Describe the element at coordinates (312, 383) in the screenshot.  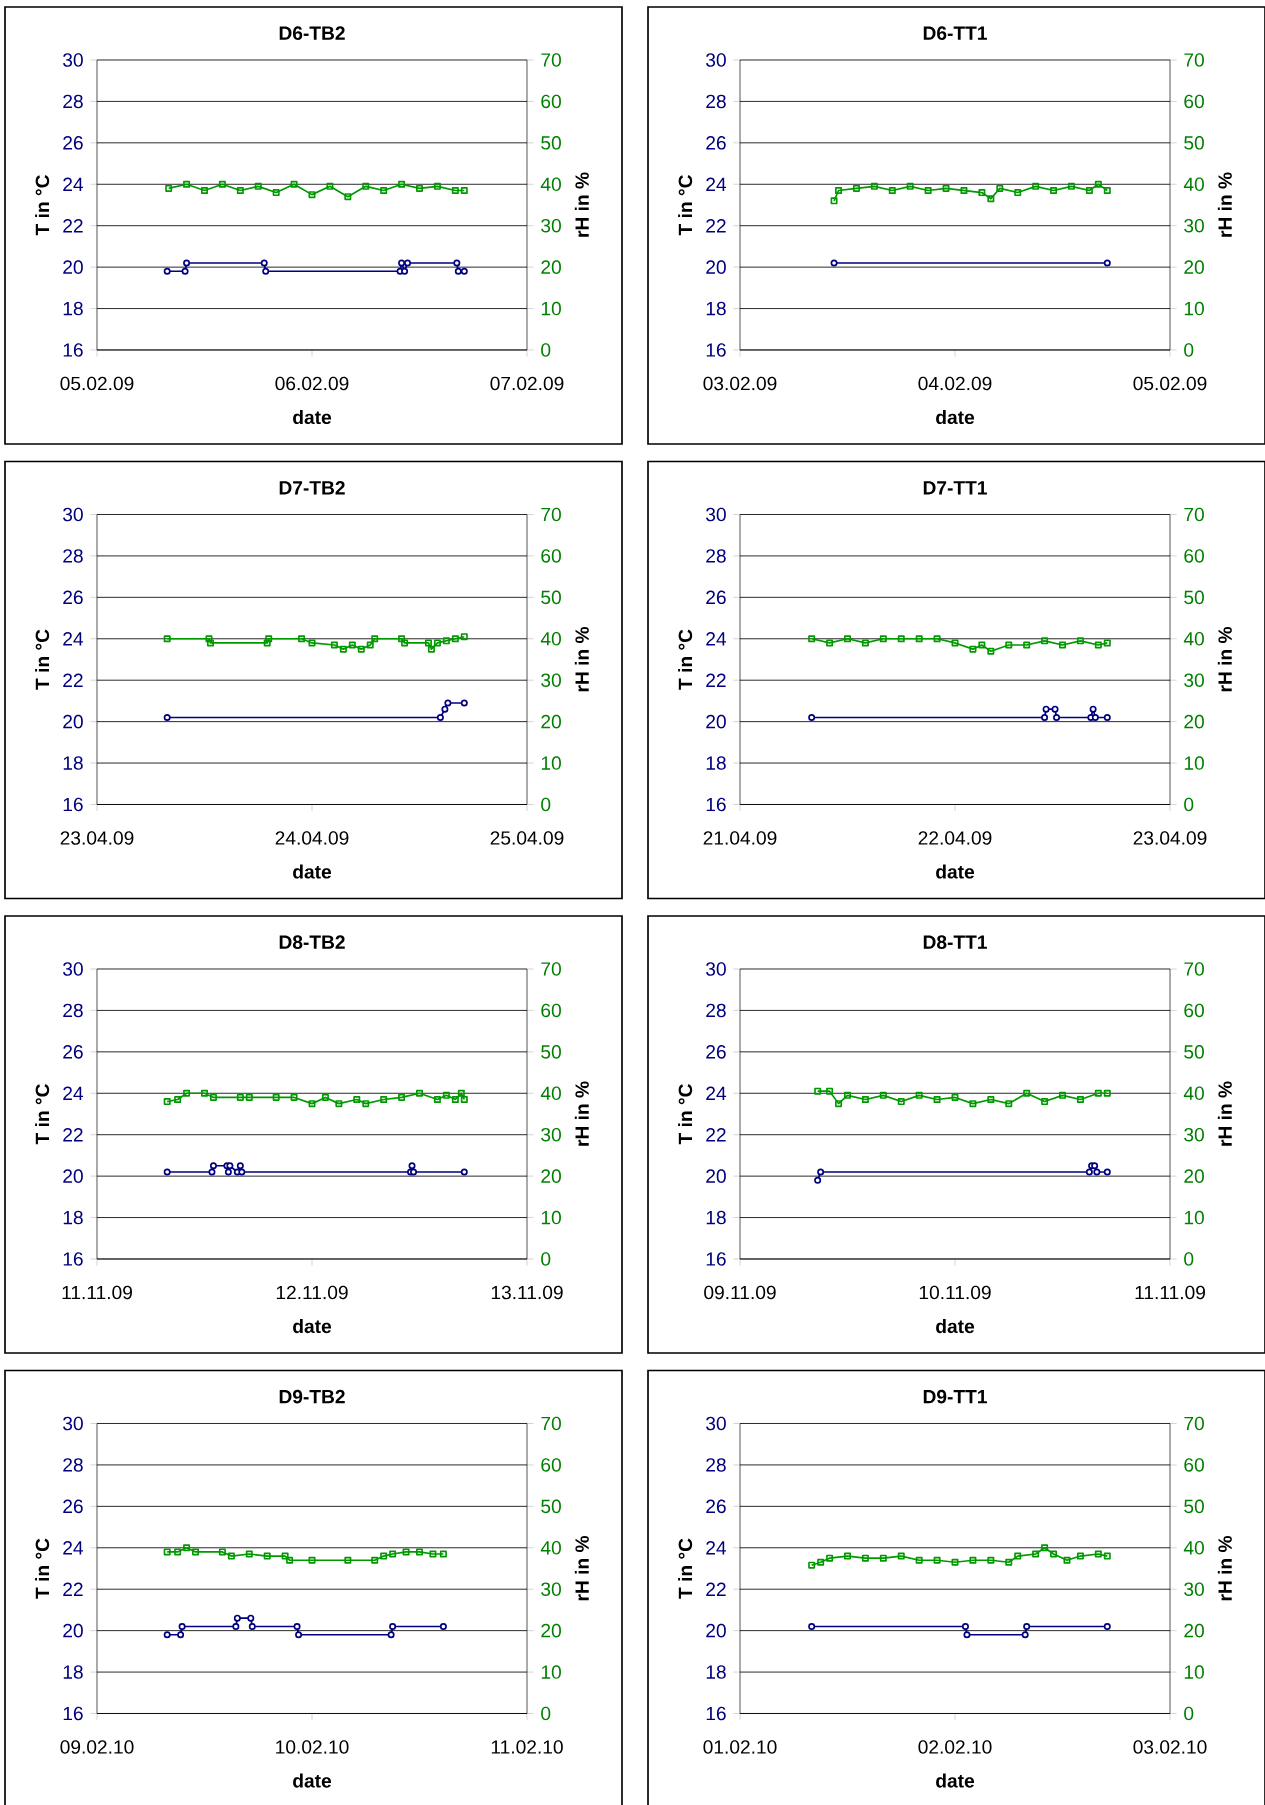
I see `x-tick-label: 06.02.09` at that location.